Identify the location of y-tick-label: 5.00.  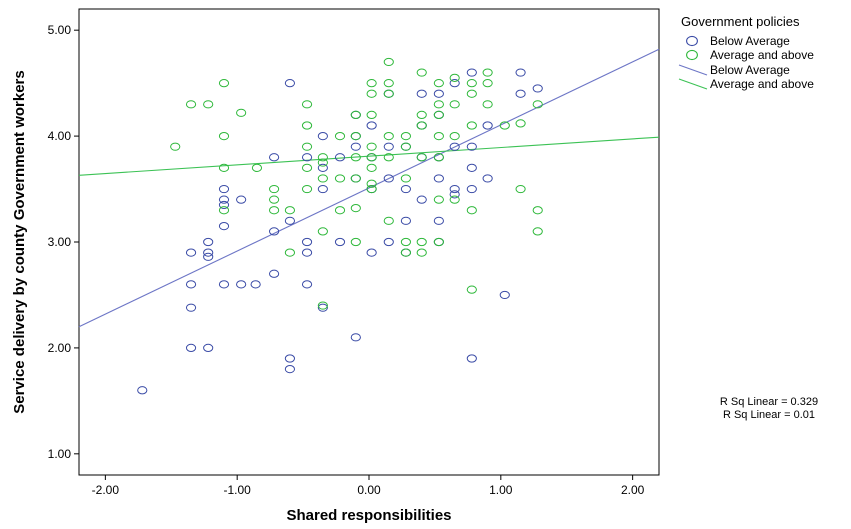
(60, 30).